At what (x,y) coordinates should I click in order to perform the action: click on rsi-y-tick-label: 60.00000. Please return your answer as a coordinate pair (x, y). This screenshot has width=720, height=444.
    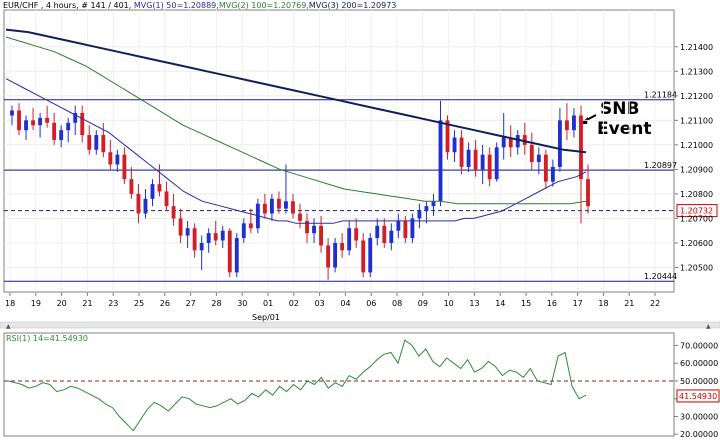
    Looking at the image, I should click on (699, 363).